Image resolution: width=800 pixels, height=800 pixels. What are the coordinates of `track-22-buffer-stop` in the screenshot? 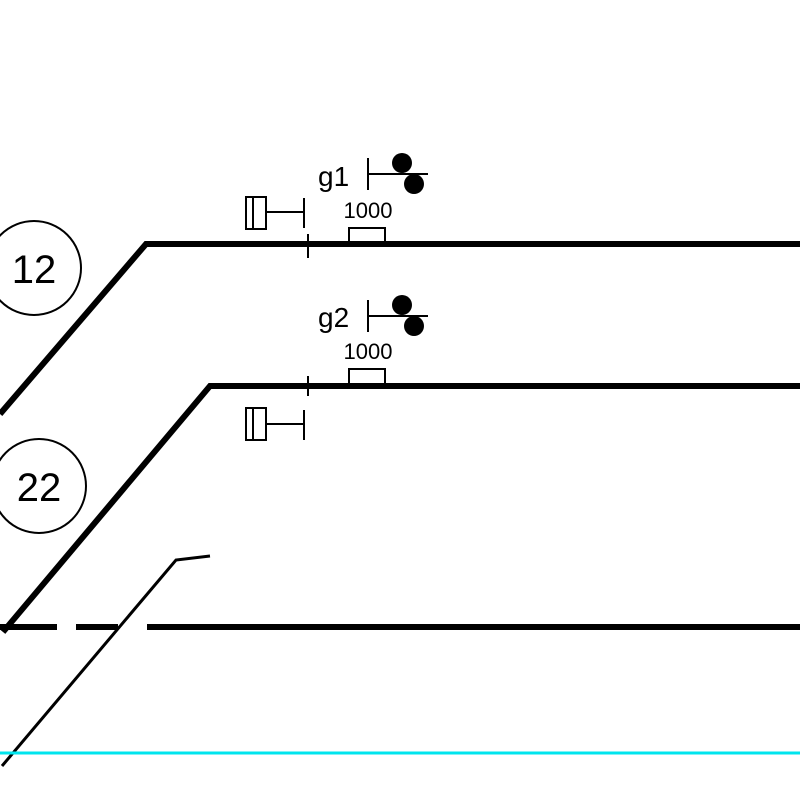 It's located at (275, 424).